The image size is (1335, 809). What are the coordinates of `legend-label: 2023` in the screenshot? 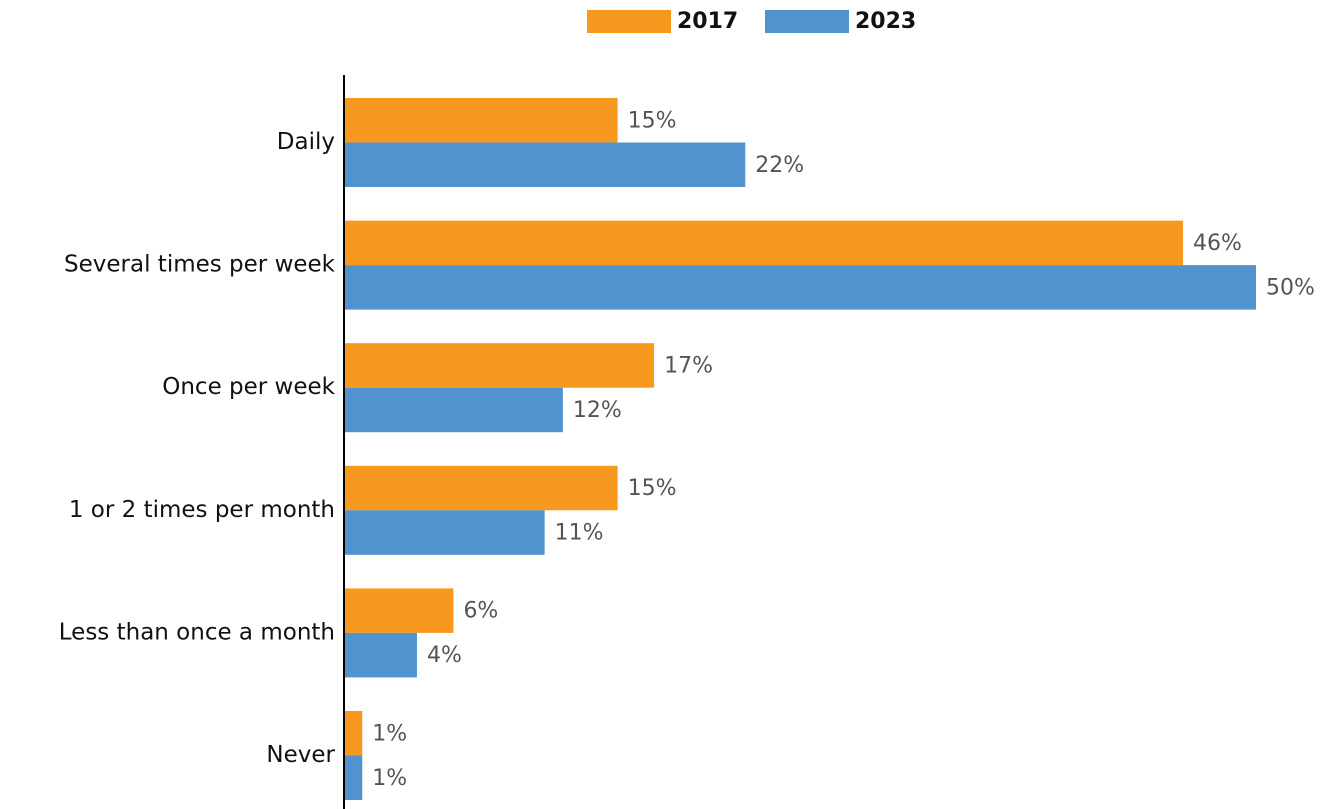 It's located at (885, 21).